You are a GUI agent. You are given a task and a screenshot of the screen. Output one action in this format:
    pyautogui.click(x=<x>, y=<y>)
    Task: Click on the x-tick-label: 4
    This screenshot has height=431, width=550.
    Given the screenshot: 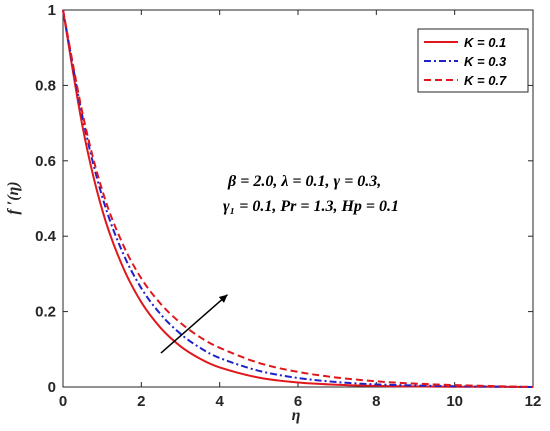 What is the action you would take?
    pyautogui.click(x=219, y=401)
    